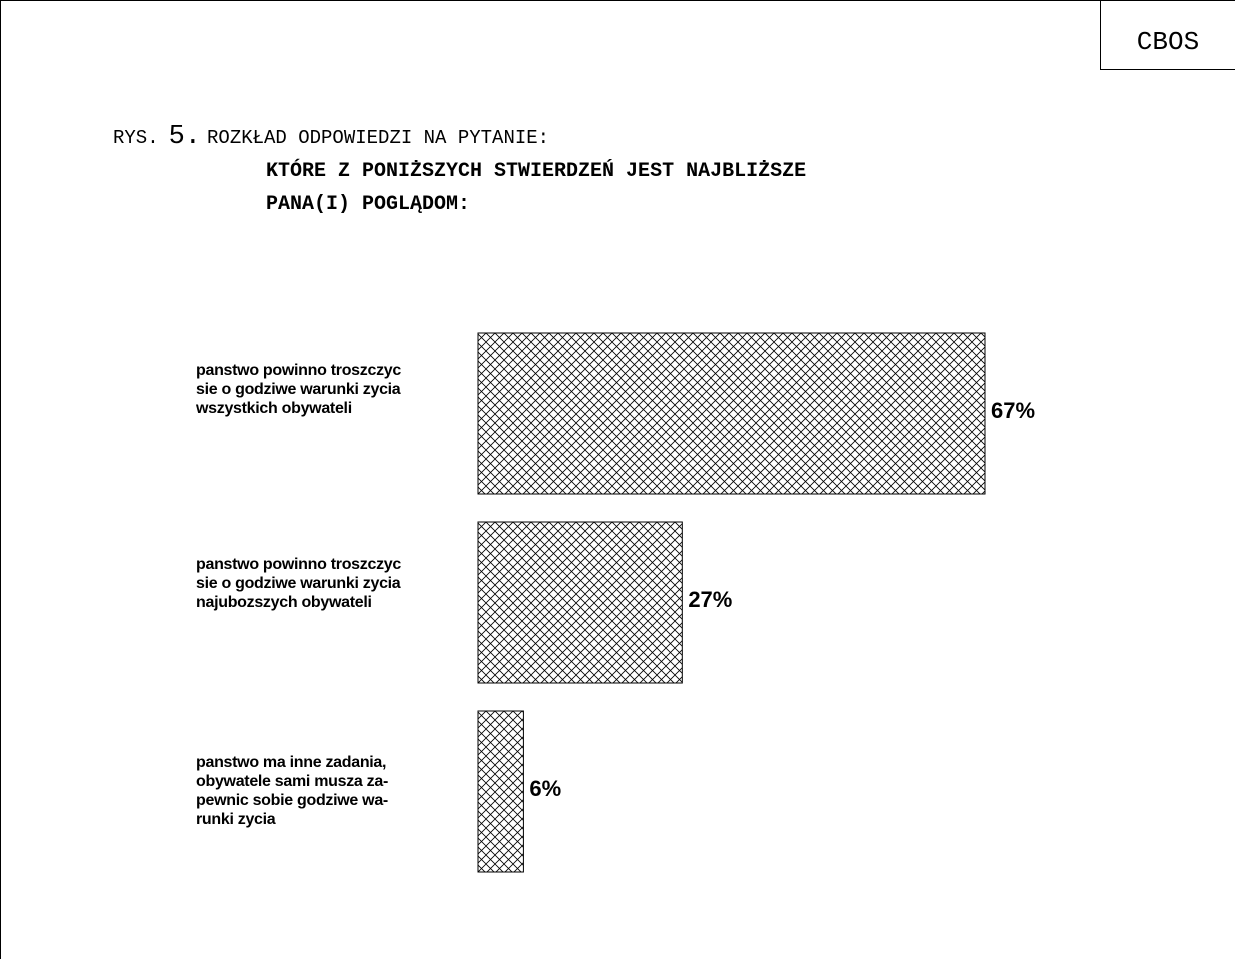 This screenshot has width=1235, height=959. What do you see at coordinates (710, 599) in the screenshot?
I see `value-label-1: 27%` at bounding box center [710, 599].